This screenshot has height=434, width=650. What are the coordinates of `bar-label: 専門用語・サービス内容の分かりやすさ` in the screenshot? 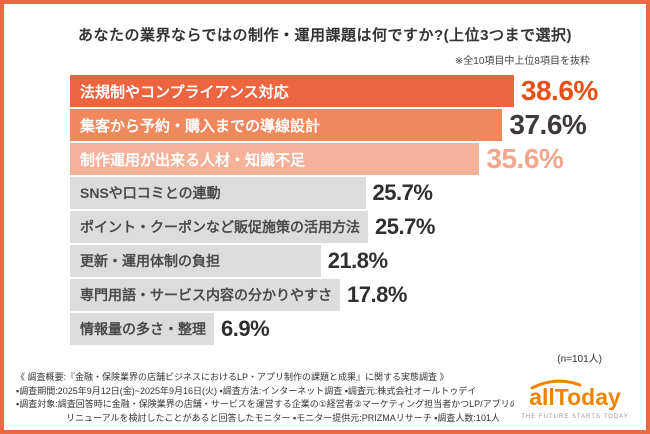 It's located at (206, 295).